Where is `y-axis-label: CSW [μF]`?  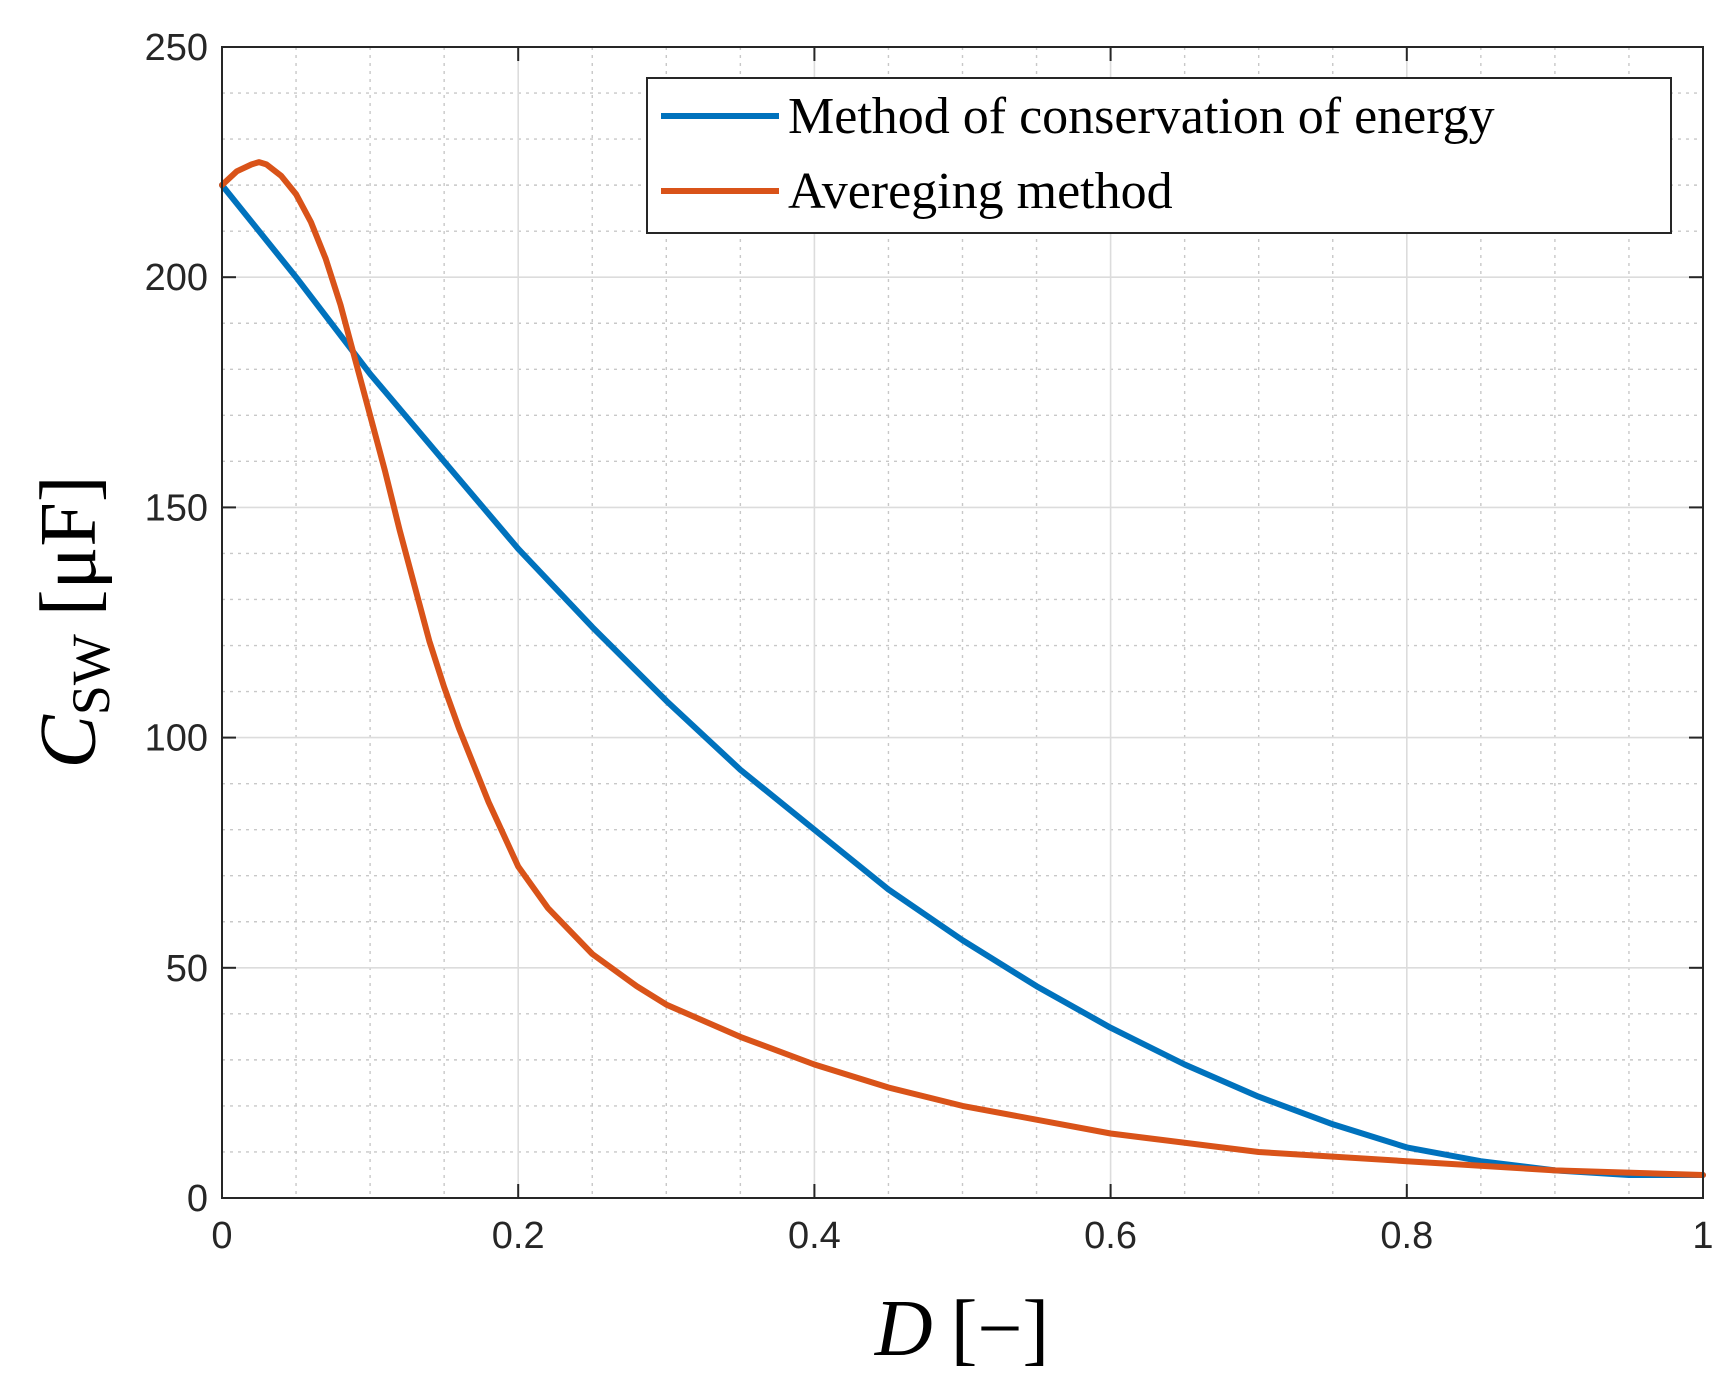 y-axis-label: CSW [μF] is located at coordinates (73, 621).